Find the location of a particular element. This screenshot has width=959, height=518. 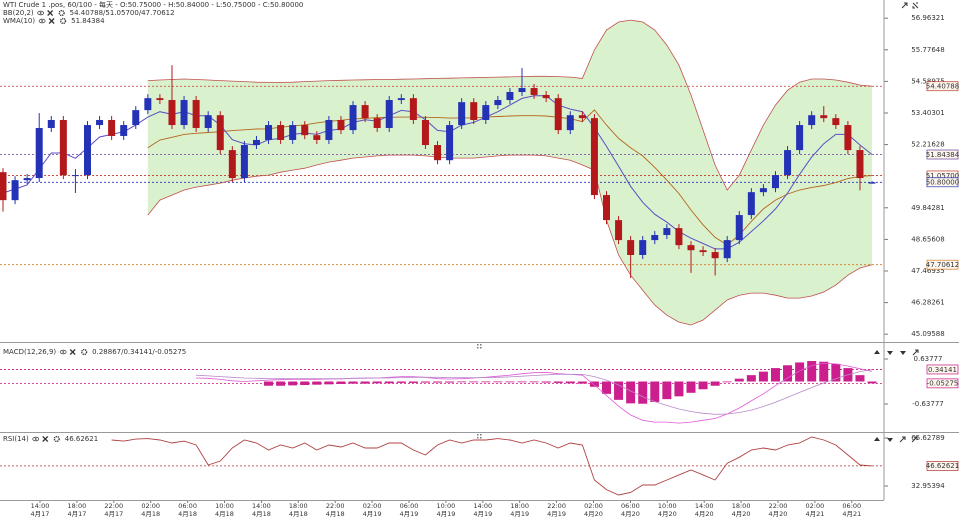

y-tick-label: 0.63777 is located at coordinates (928, 359).